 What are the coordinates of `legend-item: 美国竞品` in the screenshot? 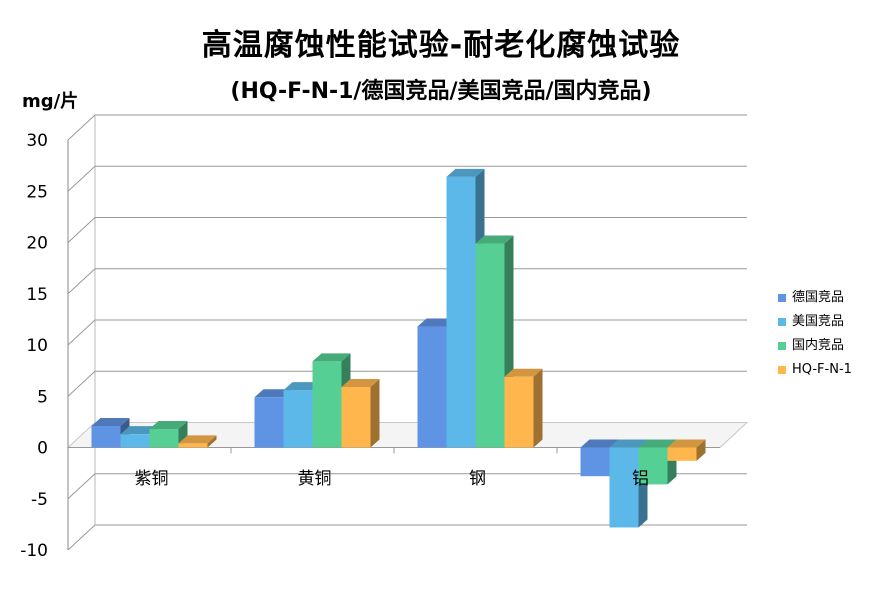 It's located at (815, 322).